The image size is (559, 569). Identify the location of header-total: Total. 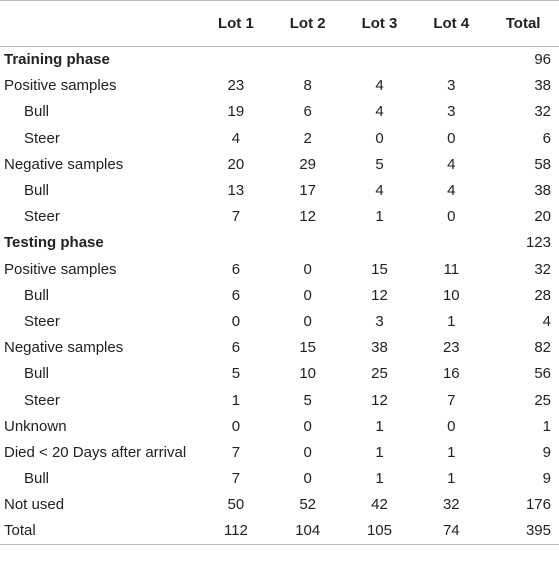
(523, 23).